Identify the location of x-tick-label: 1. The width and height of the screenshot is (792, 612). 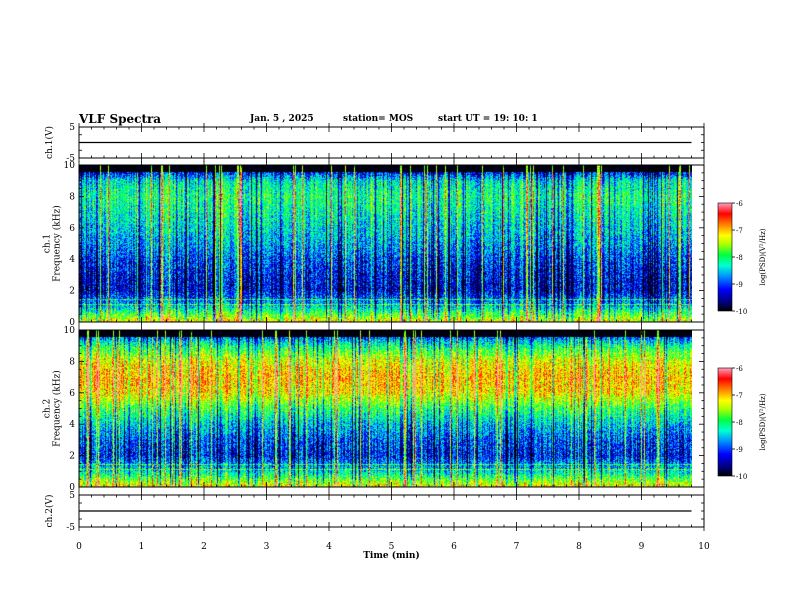
(142, 547).